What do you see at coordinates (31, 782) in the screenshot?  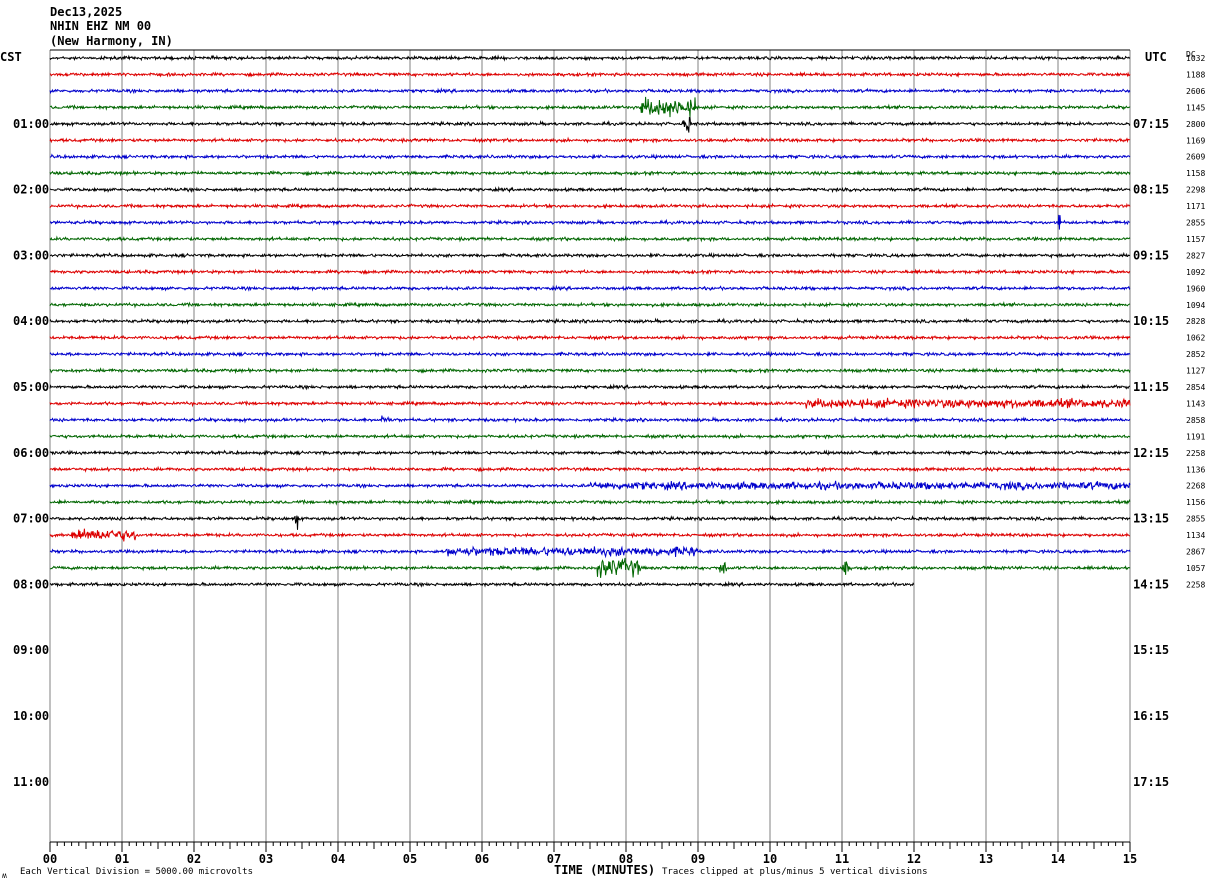 I see `cst-hour-label: 11:00` at bounding box center [31, 782].